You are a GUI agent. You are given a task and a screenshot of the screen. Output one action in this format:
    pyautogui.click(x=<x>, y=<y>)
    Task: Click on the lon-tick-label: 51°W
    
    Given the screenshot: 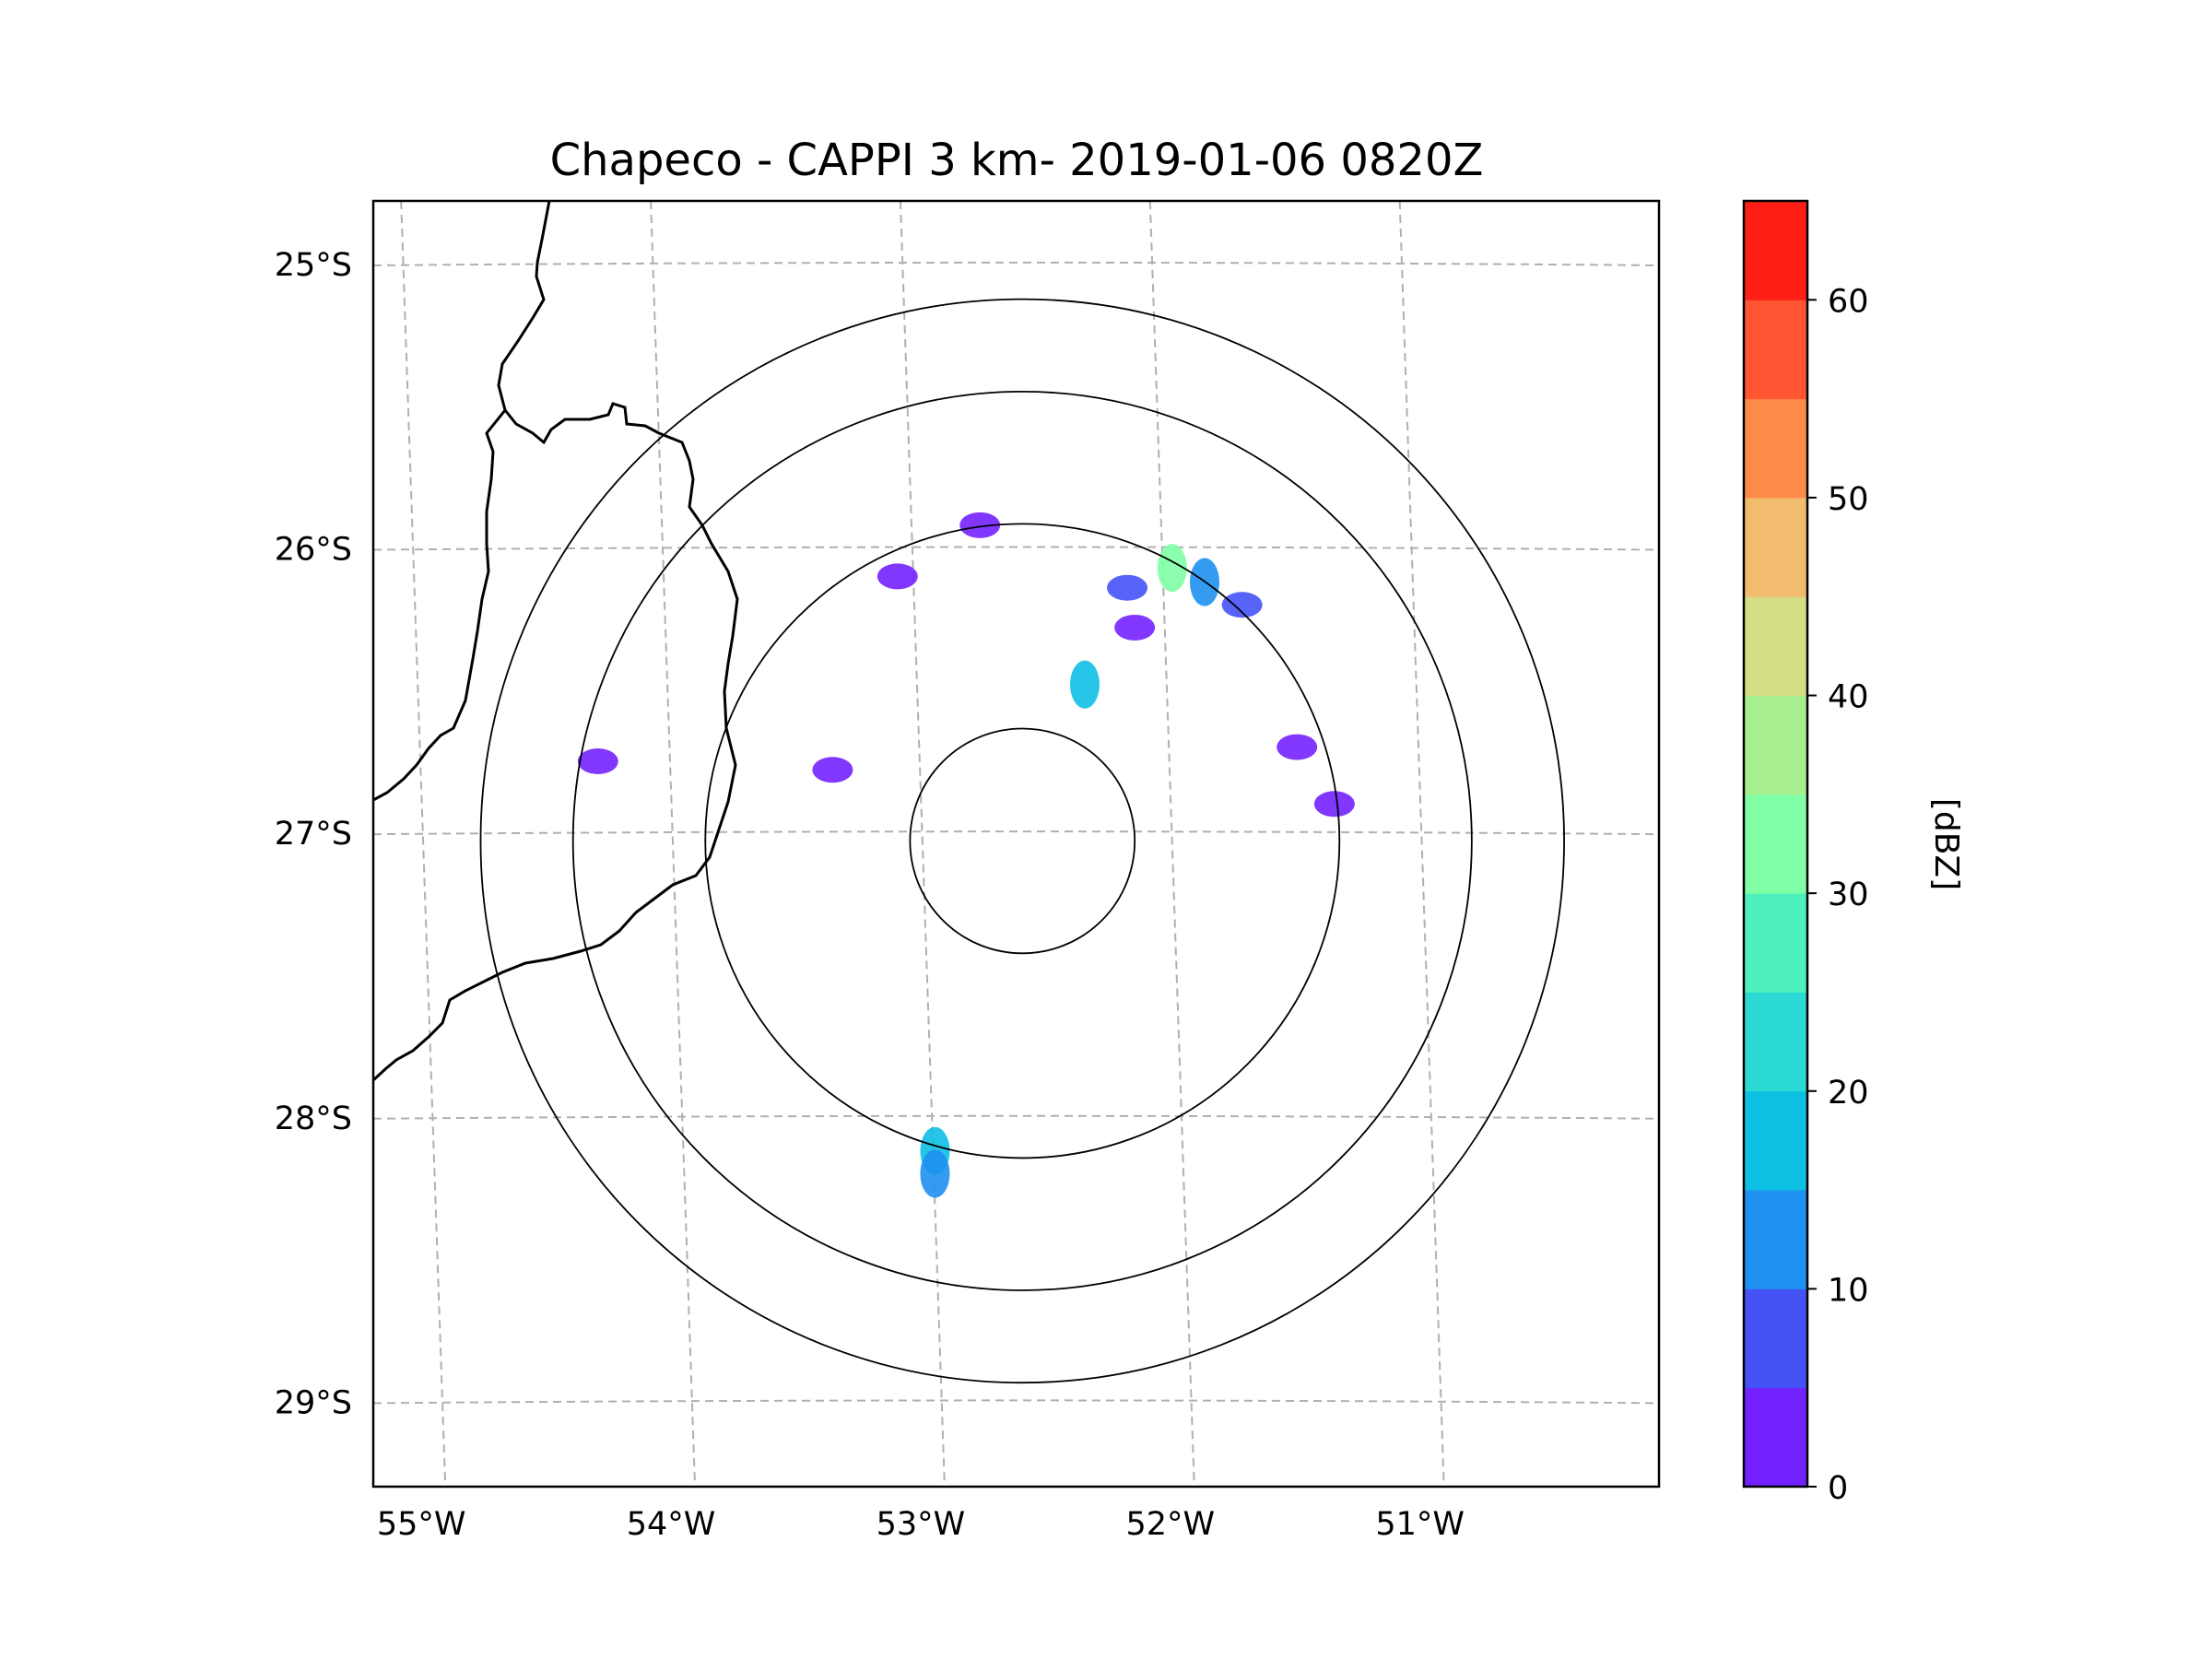 What is the action you would take?
    pyautogui.click(x=1420, y=1524)
    